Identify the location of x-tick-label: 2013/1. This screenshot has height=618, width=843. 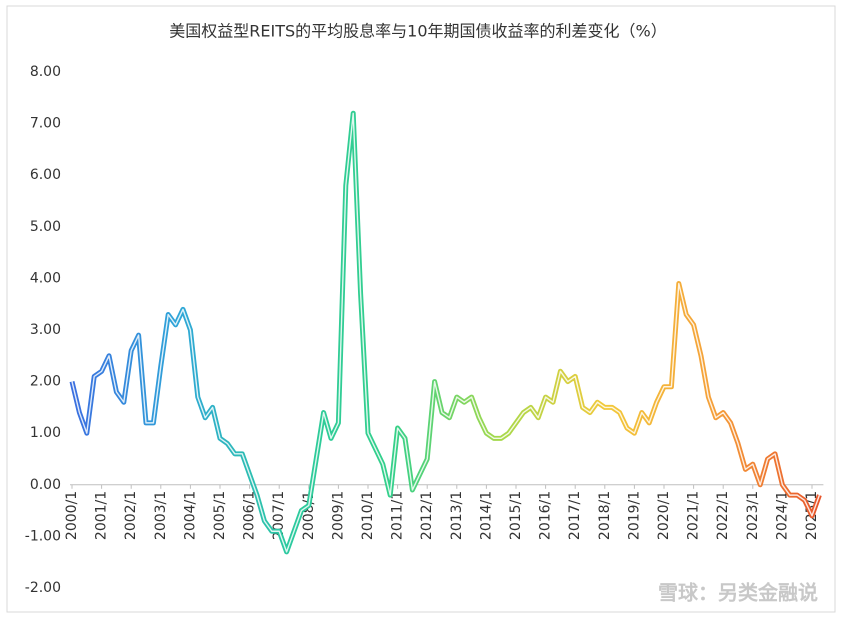
(457, 515).